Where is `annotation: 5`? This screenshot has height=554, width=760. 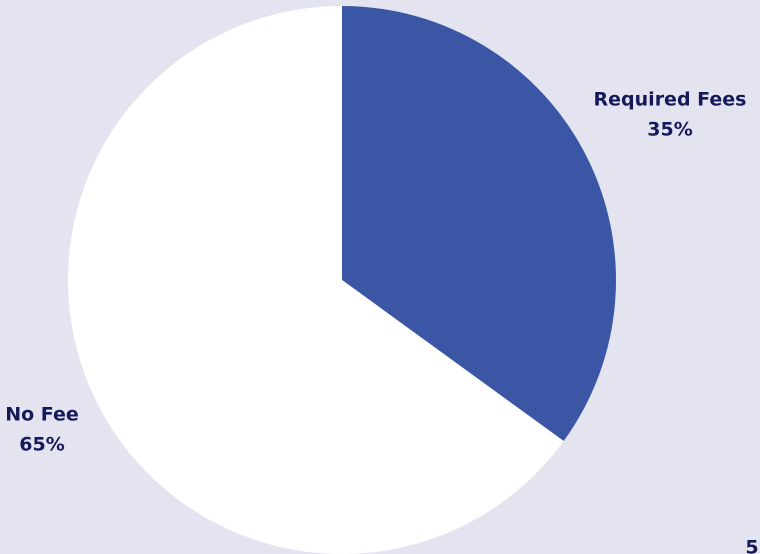 annotation: 5 is located at coordinates (751, 545).